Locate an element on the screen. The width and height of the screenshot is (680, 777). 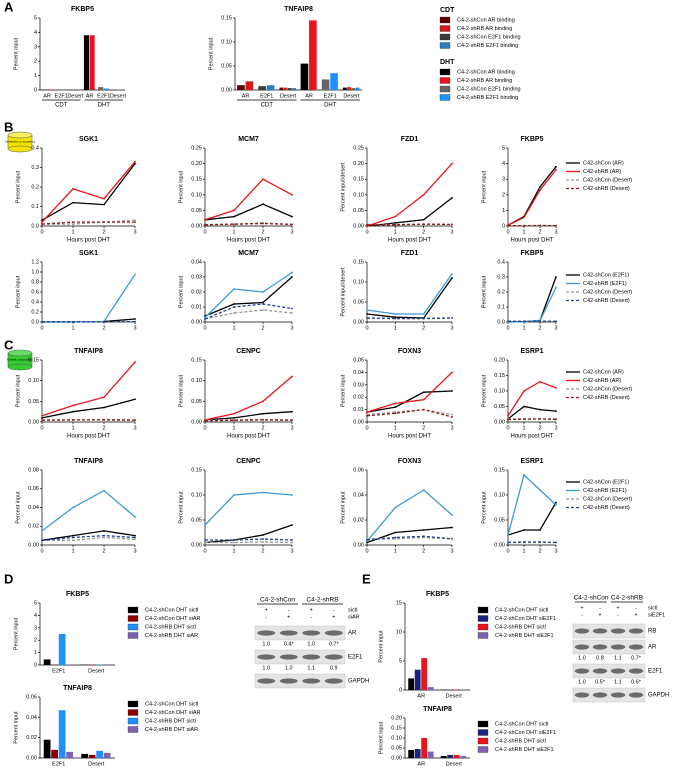
legend-label: C42-shCon (Desert) is located at coordinates (607, 292).